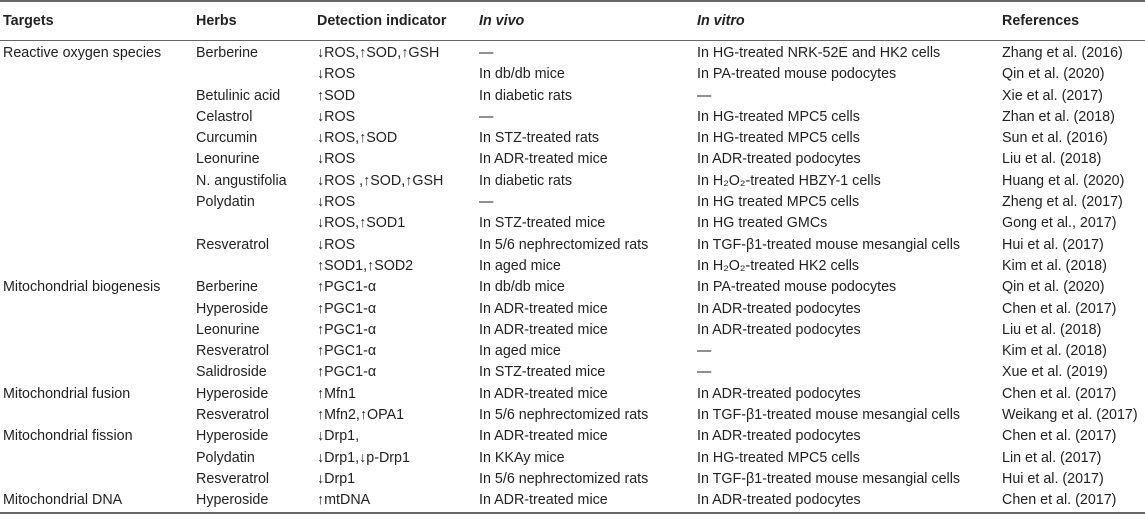 The width and height of the screenshot is (1145, 530). I want to click on reference-cell: Zheng et al. (2017), so click(1062, 202).